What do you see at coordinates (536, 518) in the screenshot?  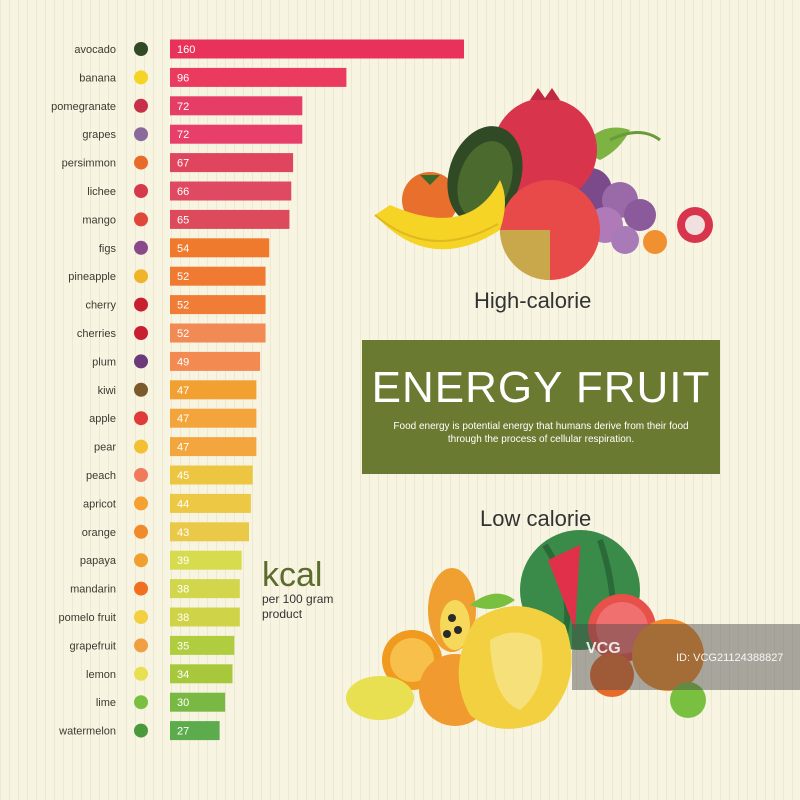 I see `low-calorie-title: Low calorie` at bounding box center [536, 518].